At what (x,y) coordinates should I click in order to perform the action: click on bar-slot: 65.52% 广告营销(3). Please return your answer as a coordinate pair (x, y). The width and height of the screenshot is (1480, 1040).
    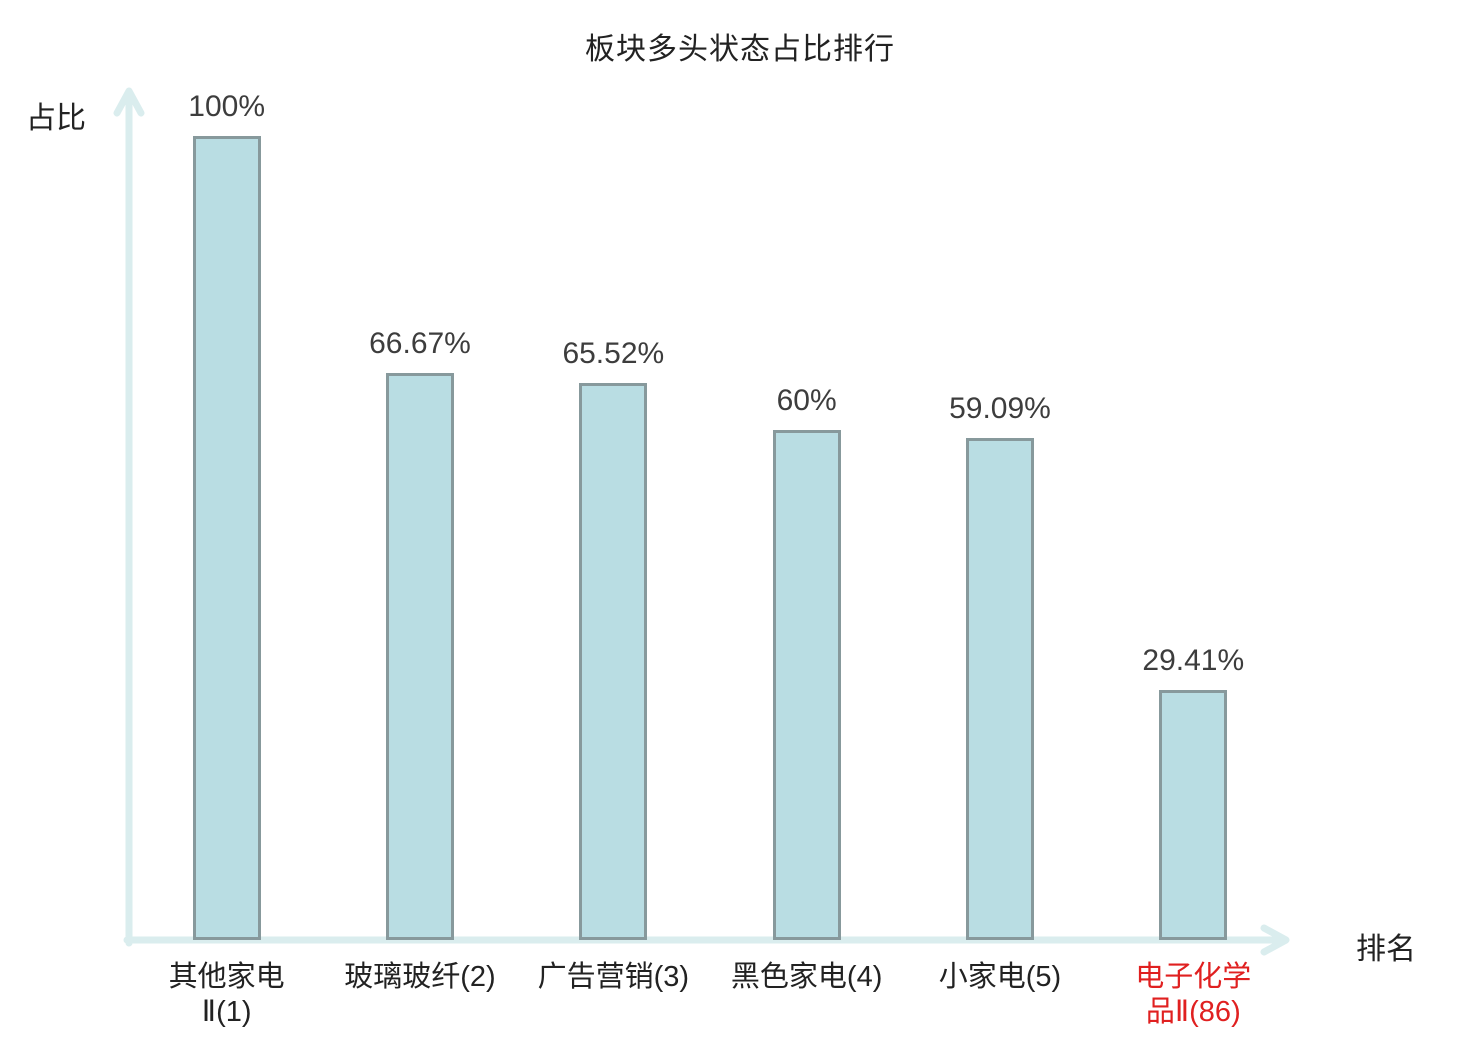
    Looking at the image, I should click on (613, 541).